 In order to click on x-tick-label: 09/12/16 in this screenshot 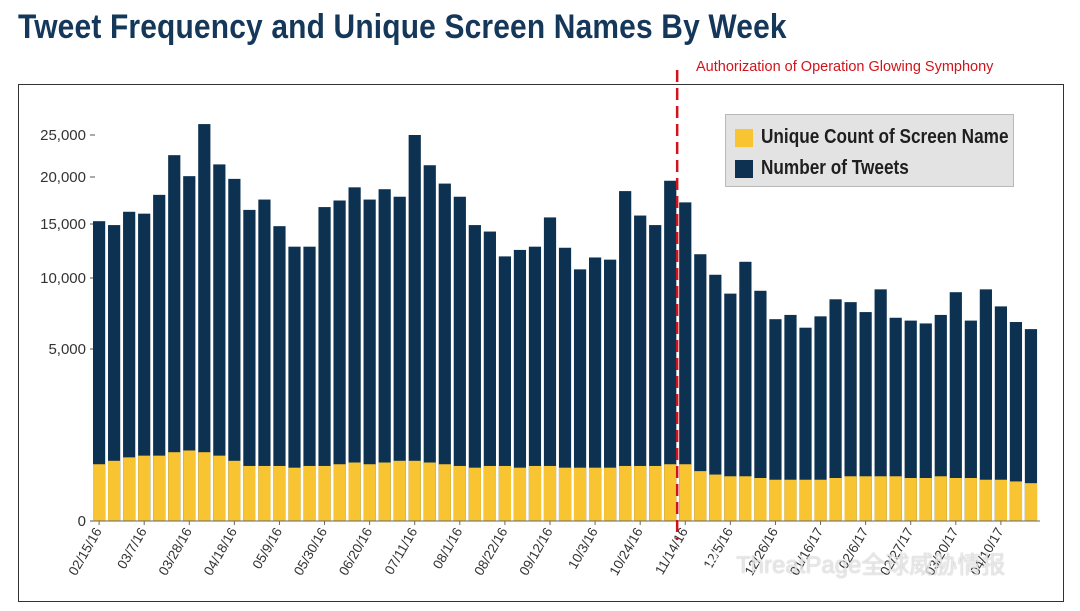, I will do `click(535, 551)`.